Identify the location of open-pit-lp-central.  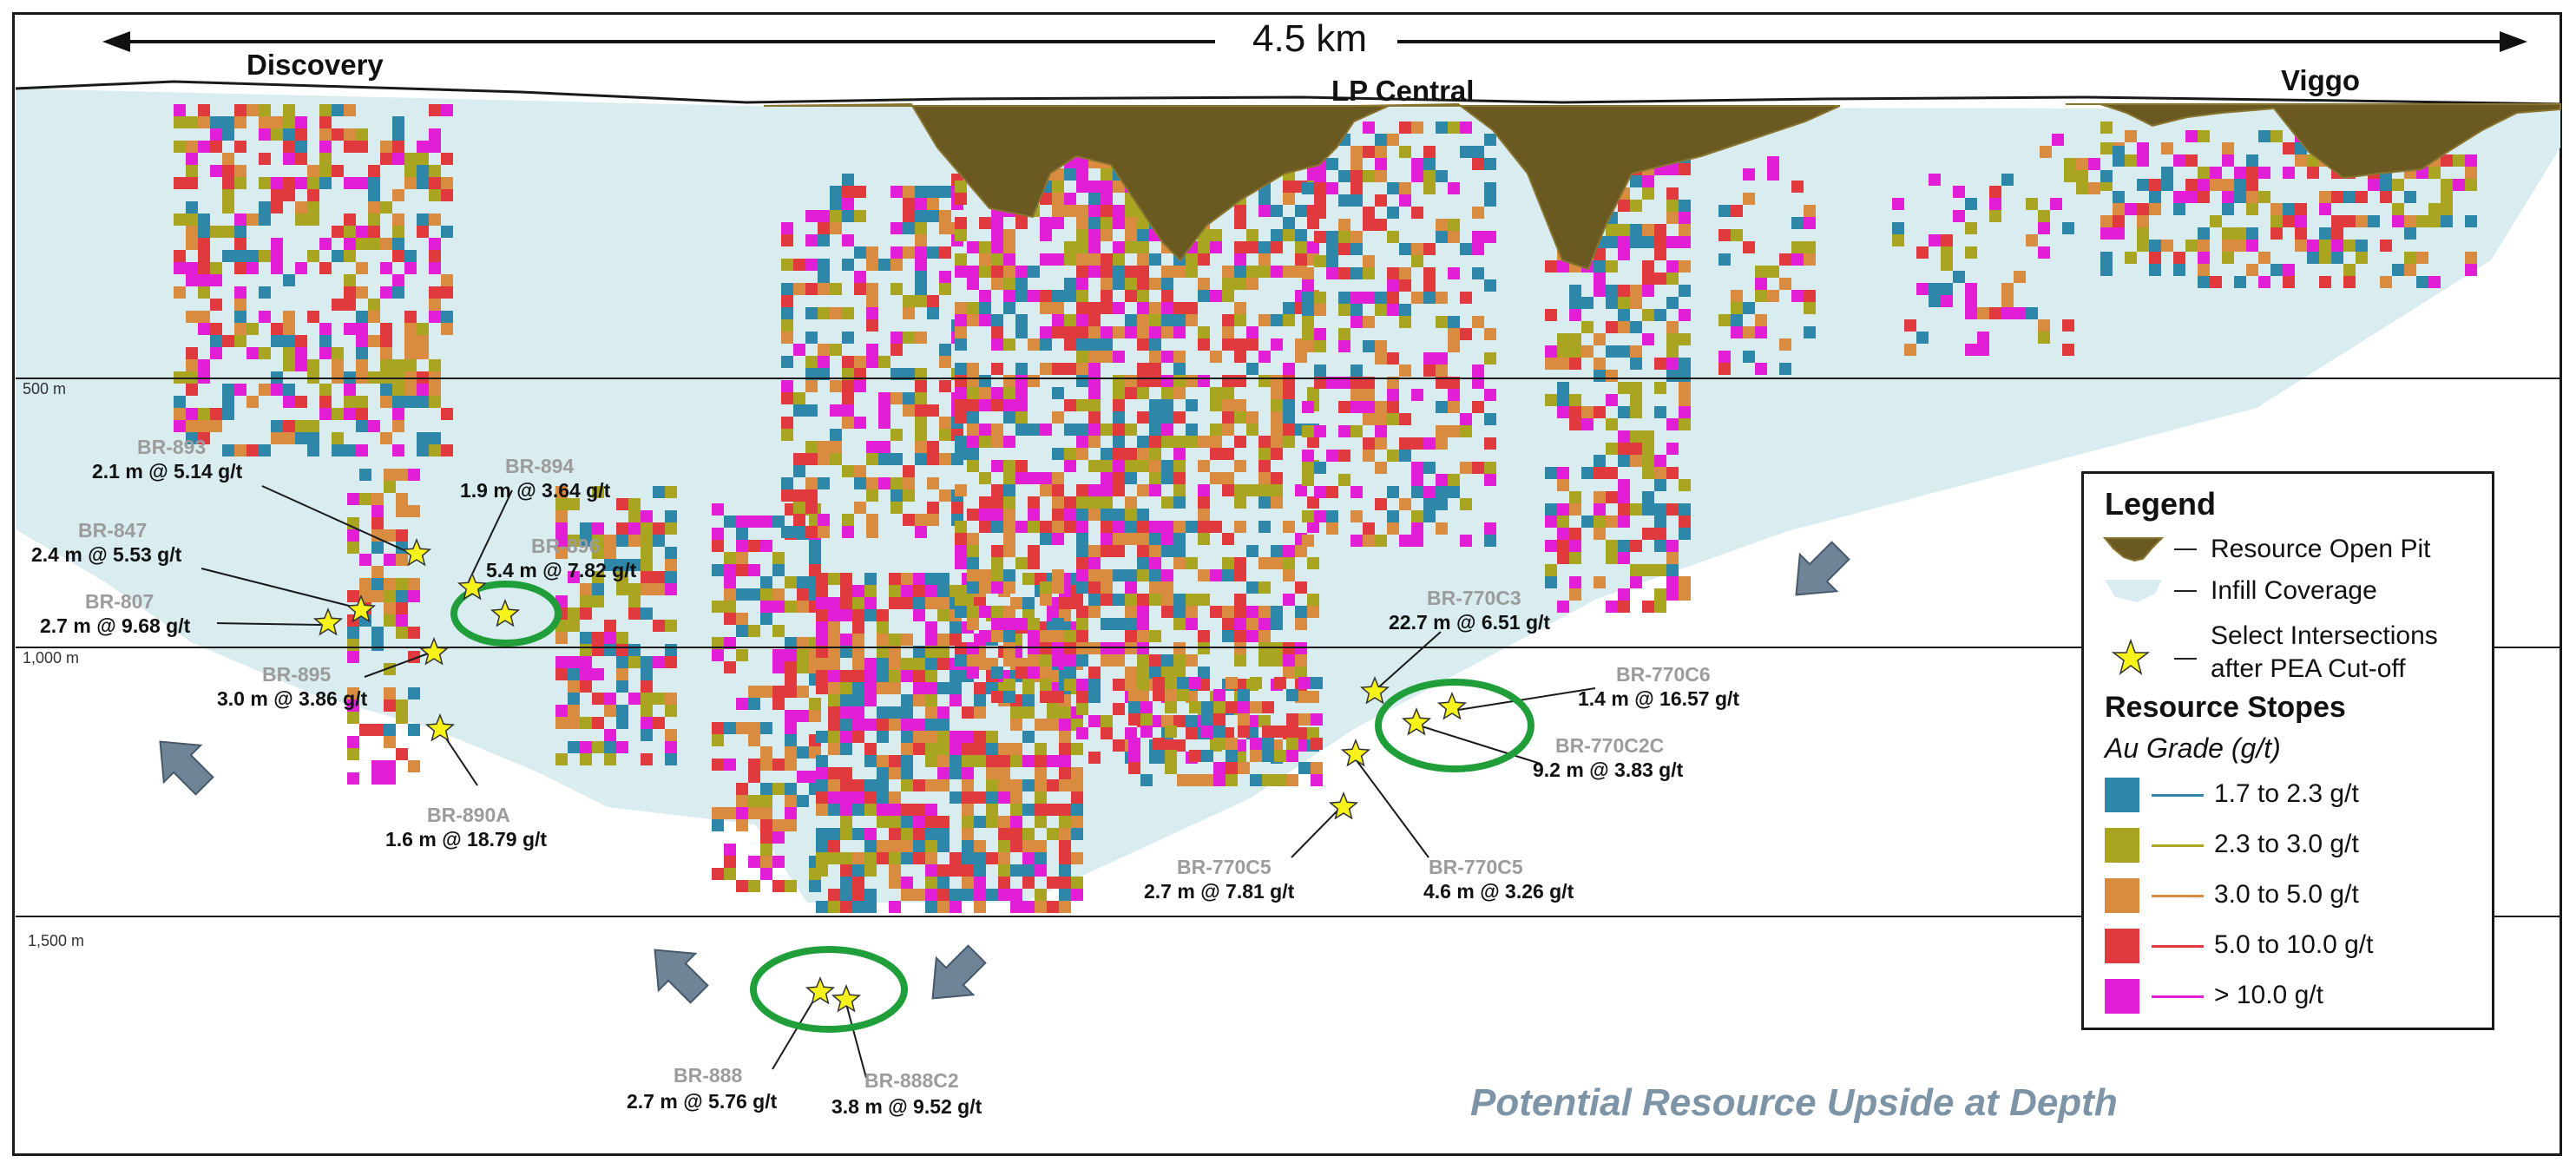
(1597, 186).